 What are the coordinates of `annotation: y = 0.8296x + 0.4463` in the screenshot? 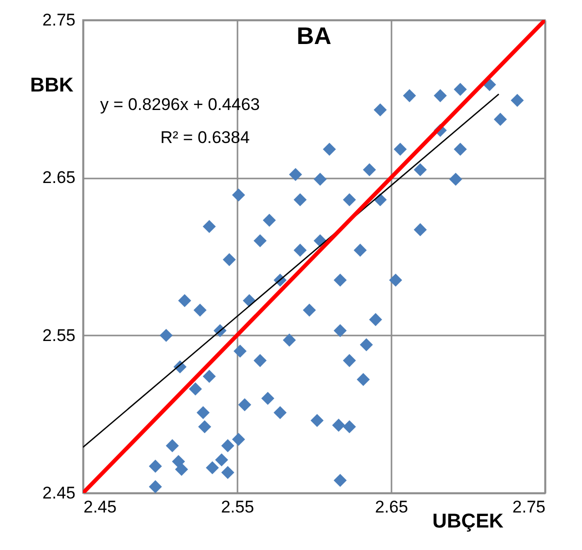 It's located at (180, 104).